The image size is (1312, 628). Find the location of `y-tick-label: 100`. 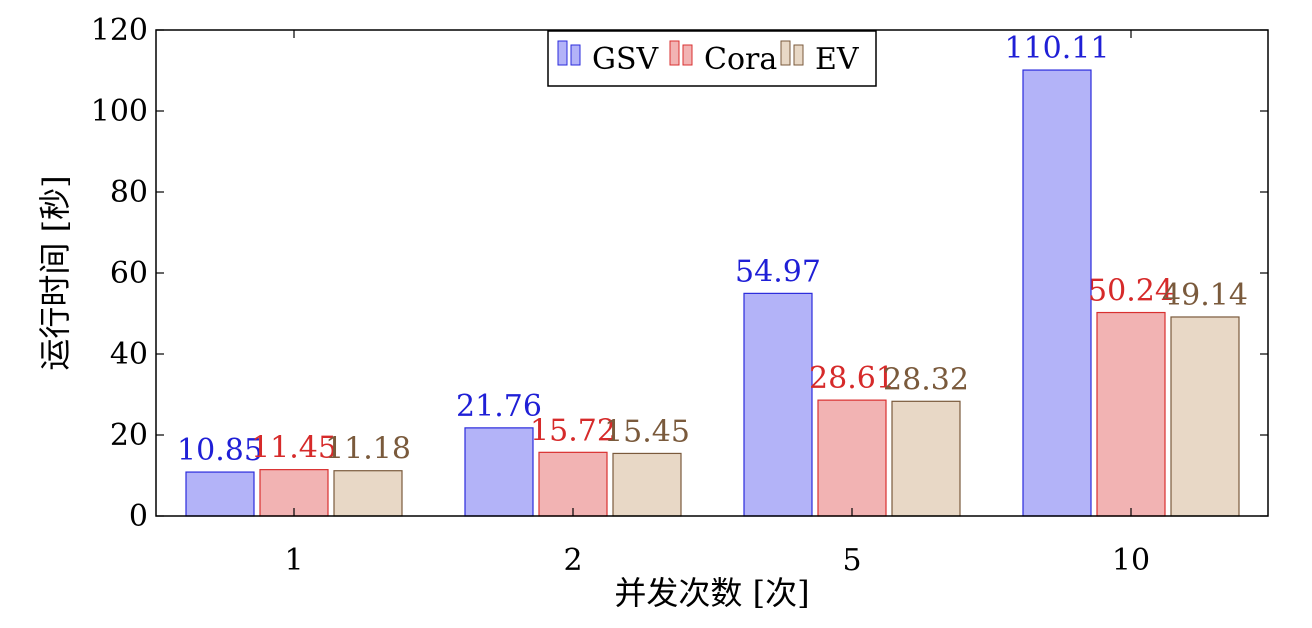

y-tick-label: 100 is located at coordinates (119, 111).